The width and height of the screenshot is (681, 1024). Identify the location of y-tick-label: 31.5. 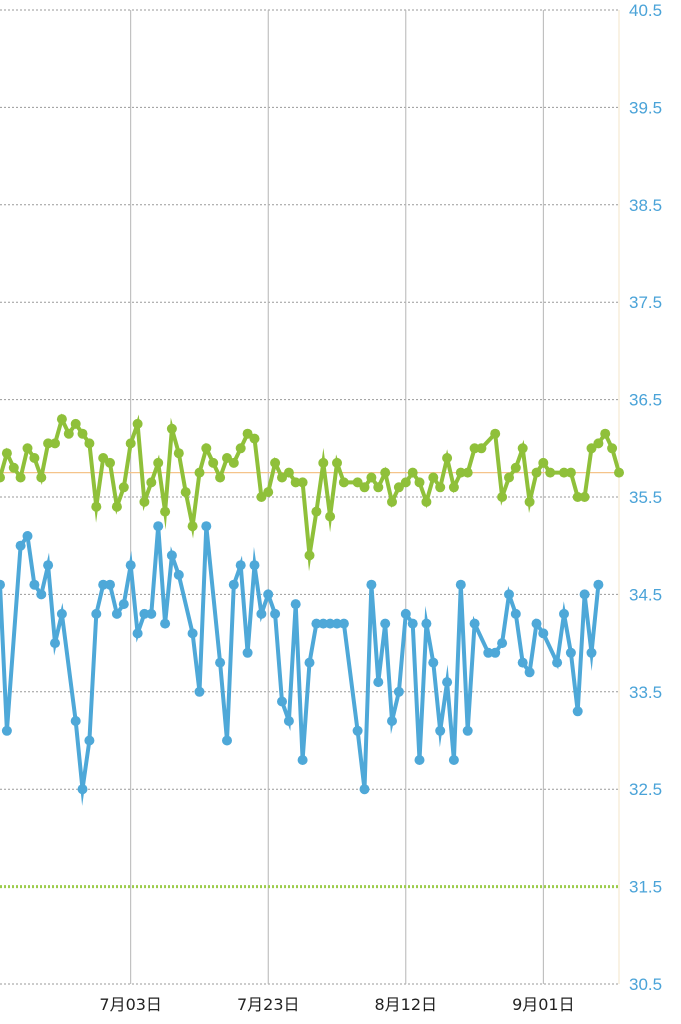
(645, 887).